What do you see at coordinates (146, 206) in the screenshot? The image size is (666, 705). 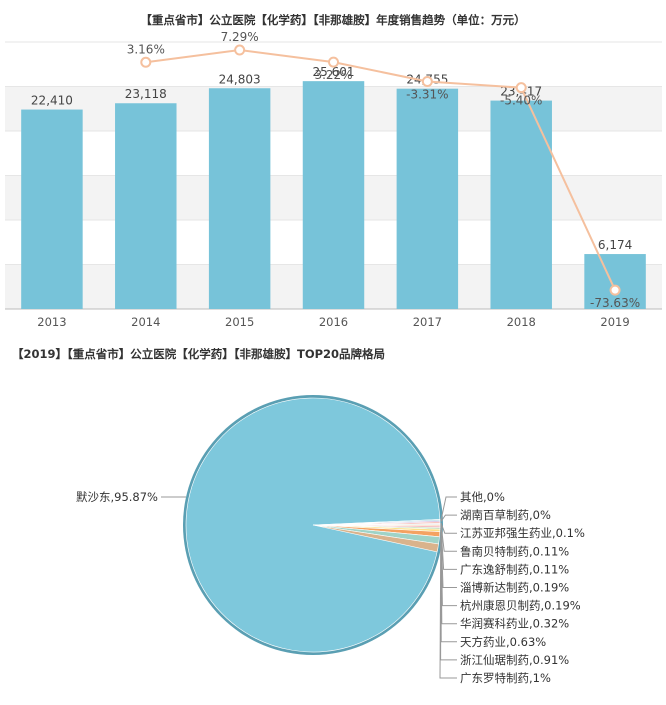 I see `bar-2014` at bounding box center [146, 206].